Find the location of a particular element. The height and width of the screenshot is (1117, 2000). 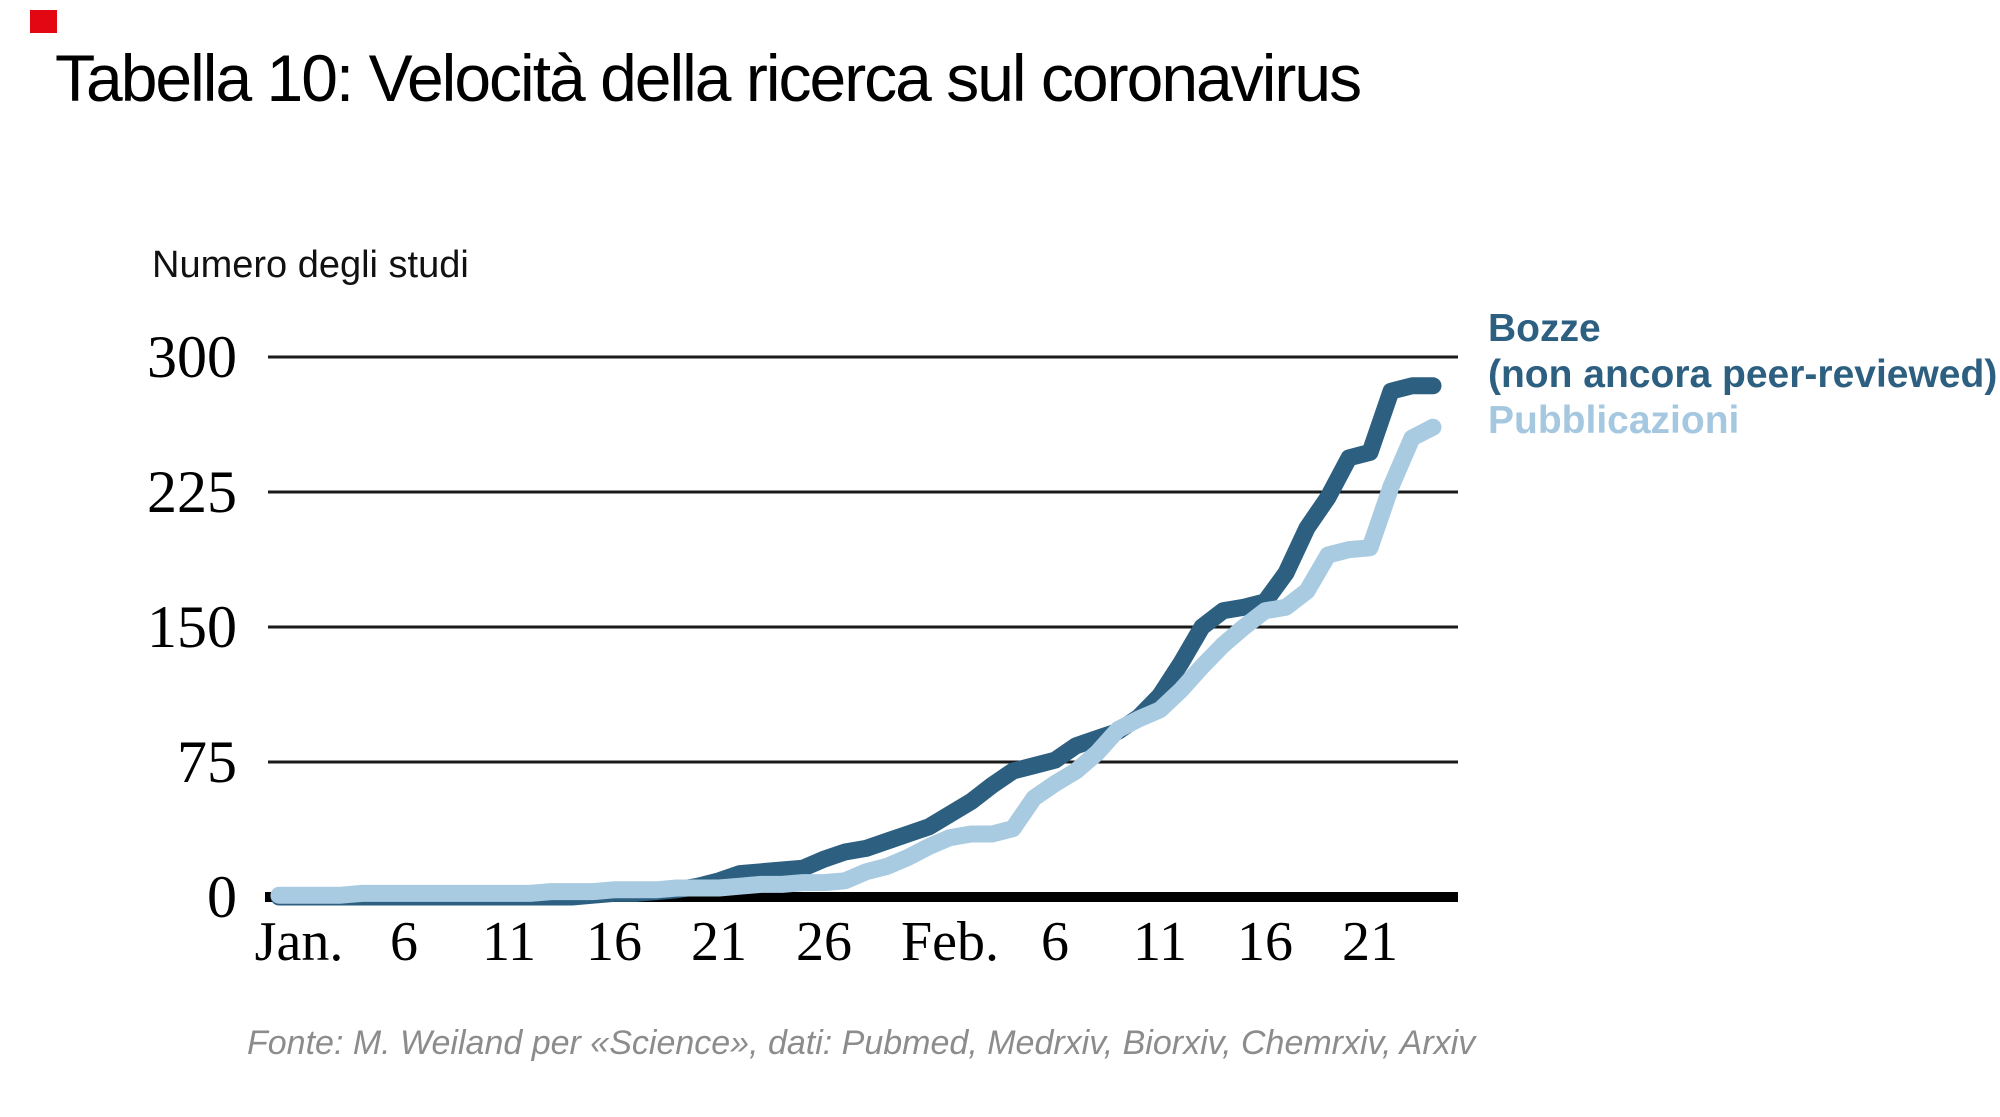

x-tick-label-5-26: 26 is located at coordinates (824, 942).